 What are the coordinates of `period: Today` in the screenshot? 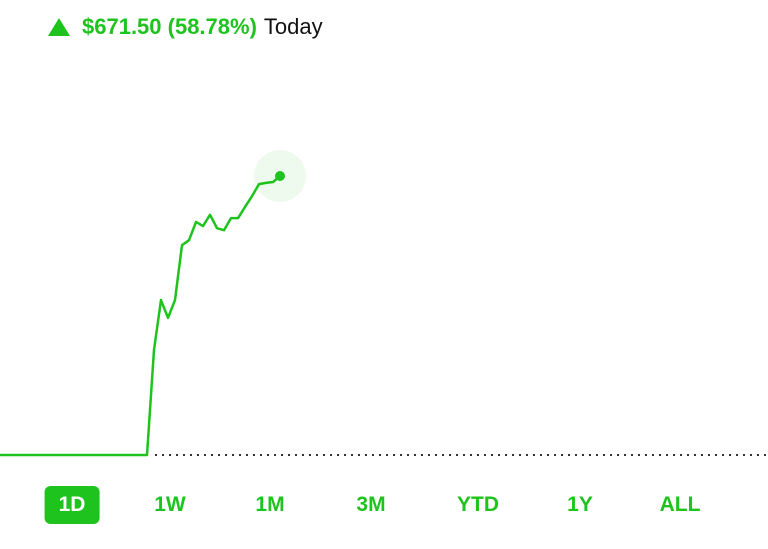 It's located at (293, 26).